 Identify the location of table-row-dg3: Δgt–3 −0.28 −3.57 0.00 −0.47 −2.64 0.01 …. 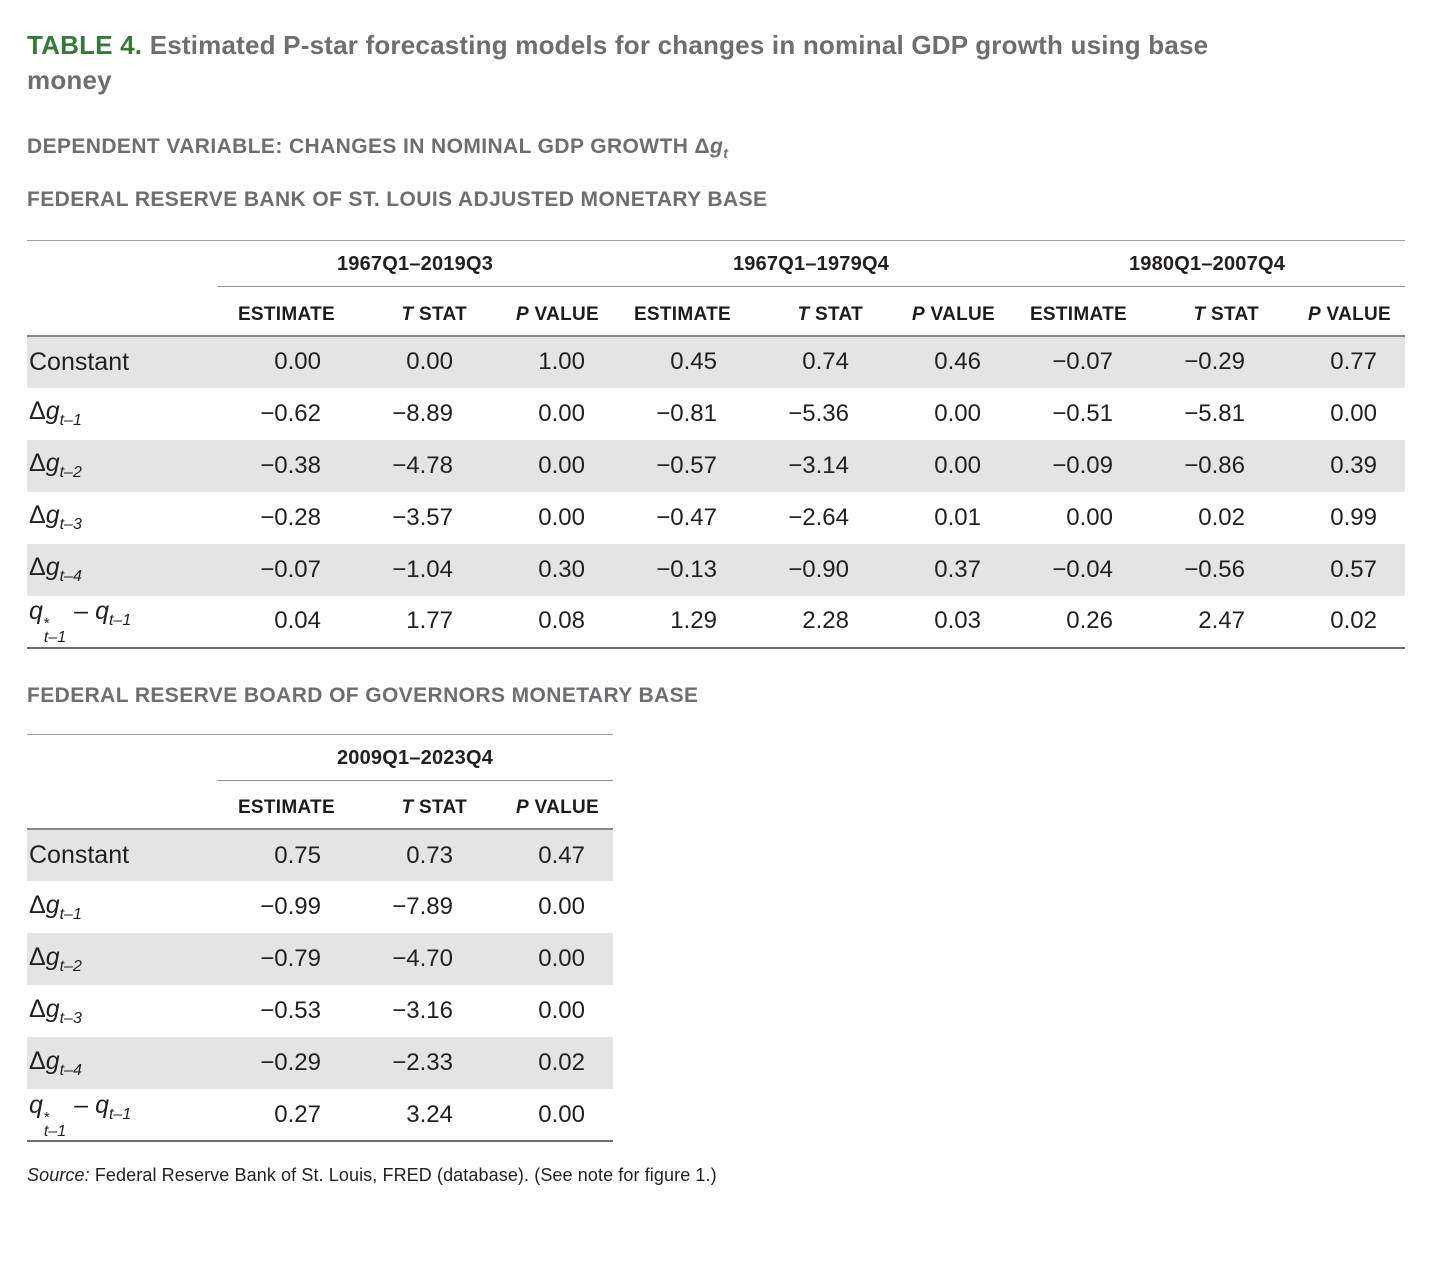
(716, 518).